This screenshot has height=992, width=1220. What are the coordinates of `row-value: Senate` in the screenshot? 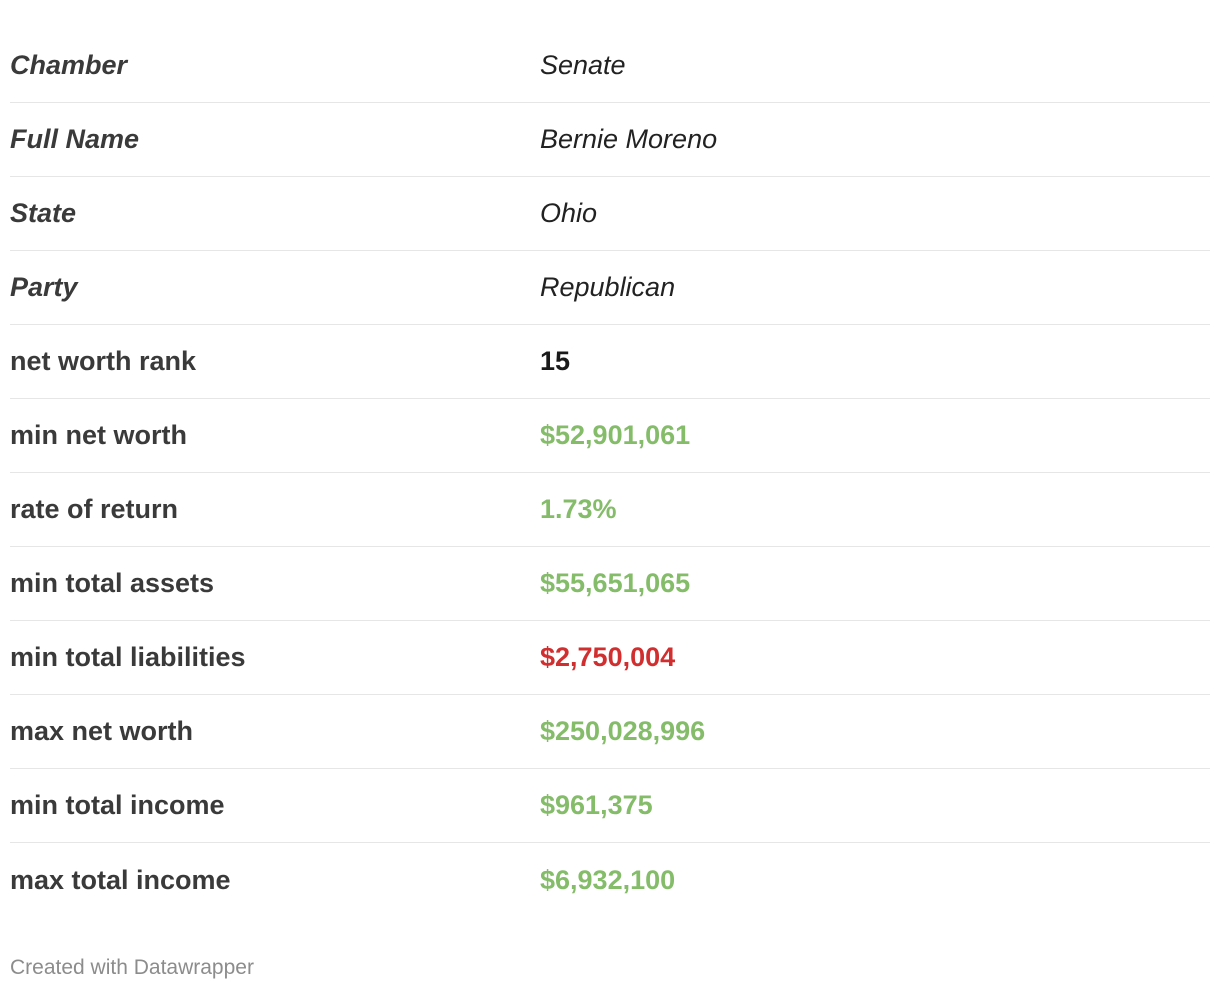 It's located at (583, 65).